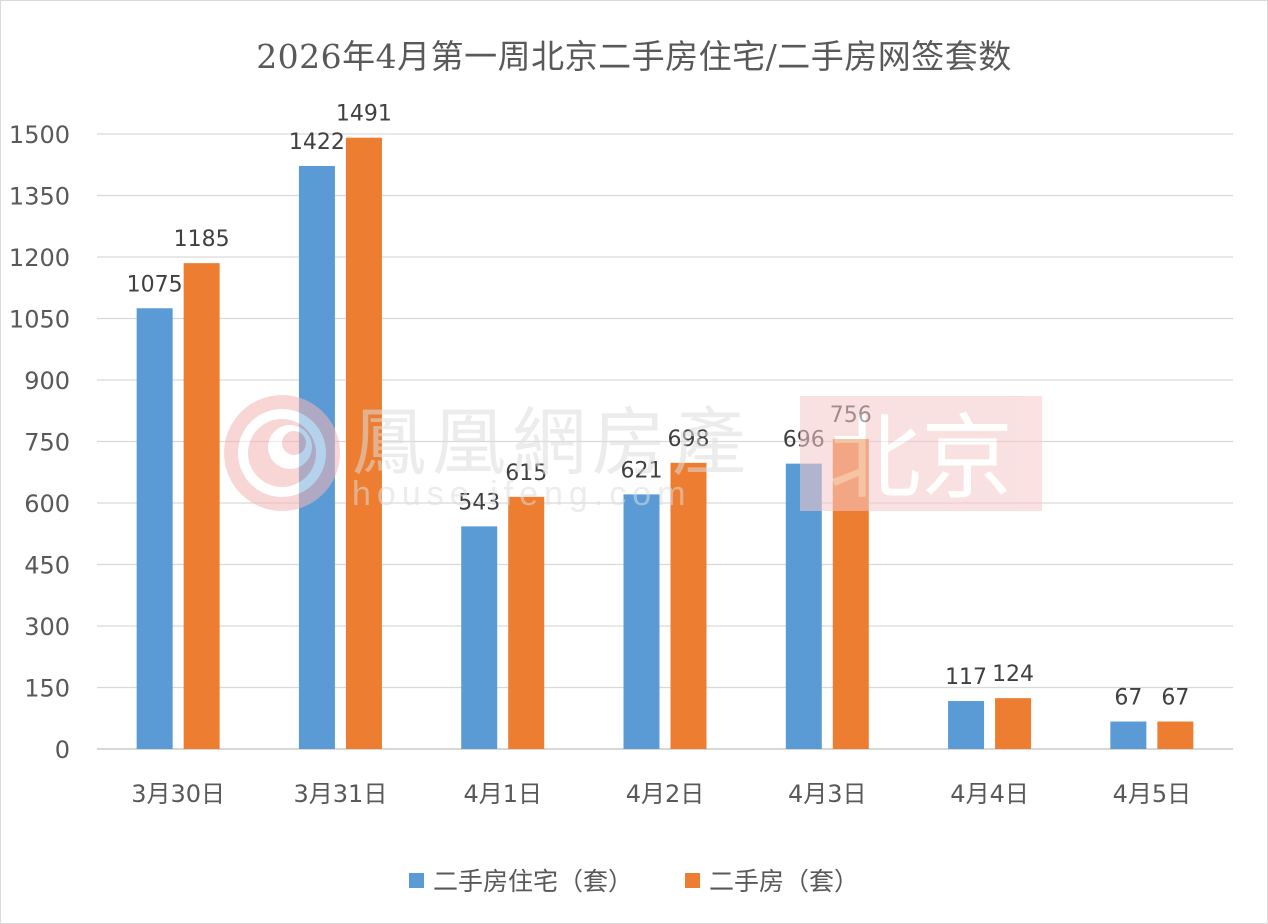  What do you see at coordinates (526, 473) in the screenshot?
I see `data-label: 615` at bounding box center [526, 473].